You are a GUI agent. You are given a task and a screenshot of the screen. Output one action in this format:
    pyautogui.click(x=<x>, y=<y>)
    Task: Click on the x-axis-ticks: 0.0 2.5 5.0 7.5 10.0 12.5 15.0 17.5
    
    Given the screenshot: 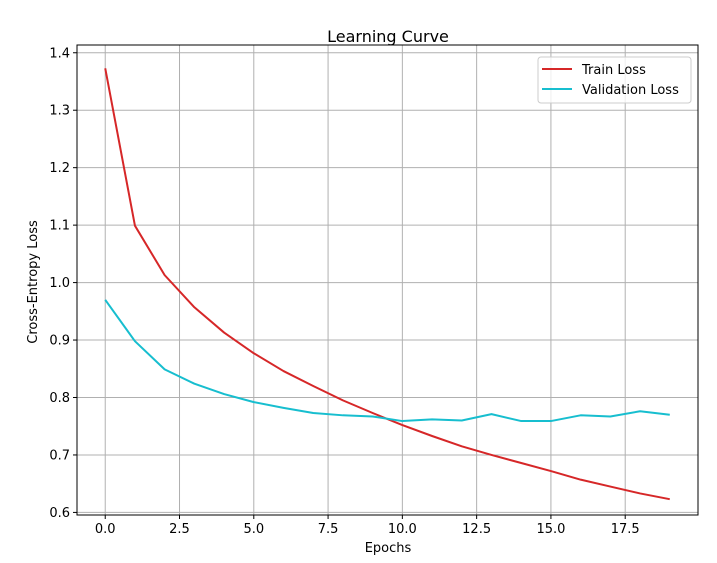 What is the action you would take?
    pyautogui.click(x=367, y=526)
    